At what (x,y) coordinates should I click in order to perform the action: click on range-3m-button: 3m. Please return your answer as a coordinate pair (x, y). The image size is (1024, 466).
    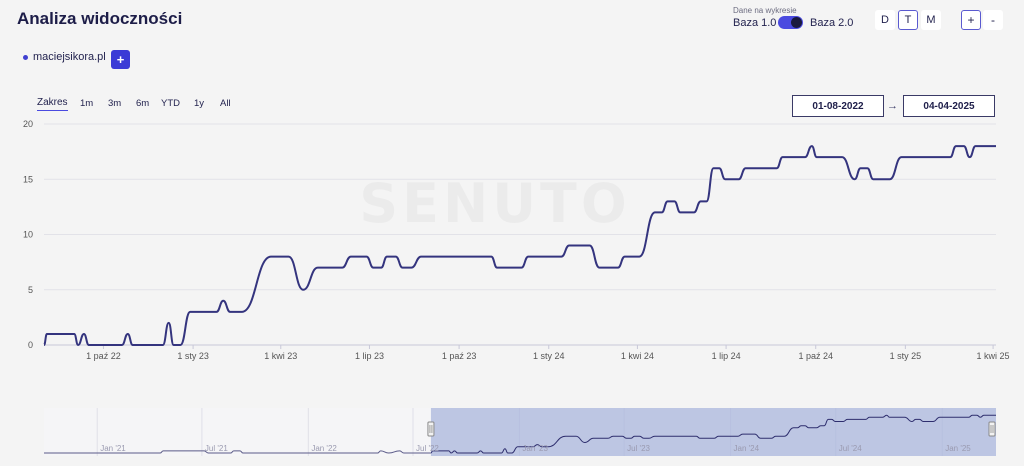
    Looking at the image, I should click on (115, 103).